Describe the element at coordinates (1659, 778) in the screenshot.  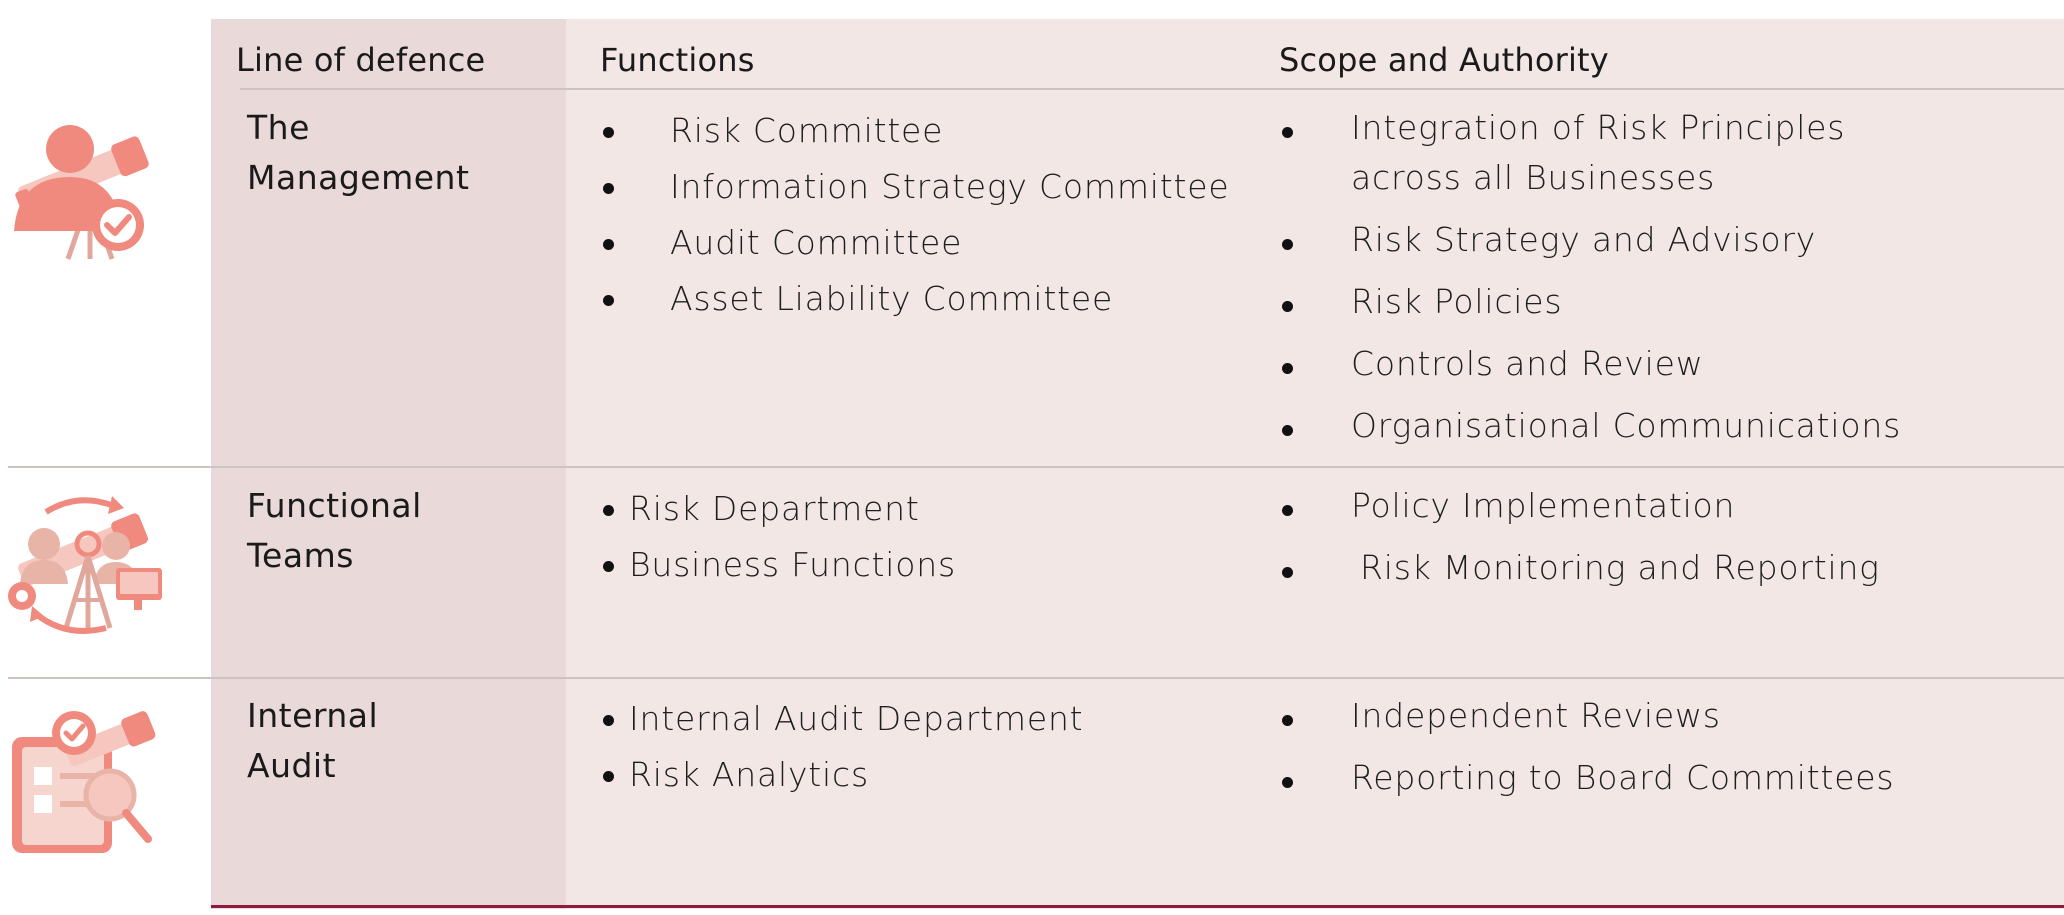
I see `list-item: Reporting to Board Committees` at that location.